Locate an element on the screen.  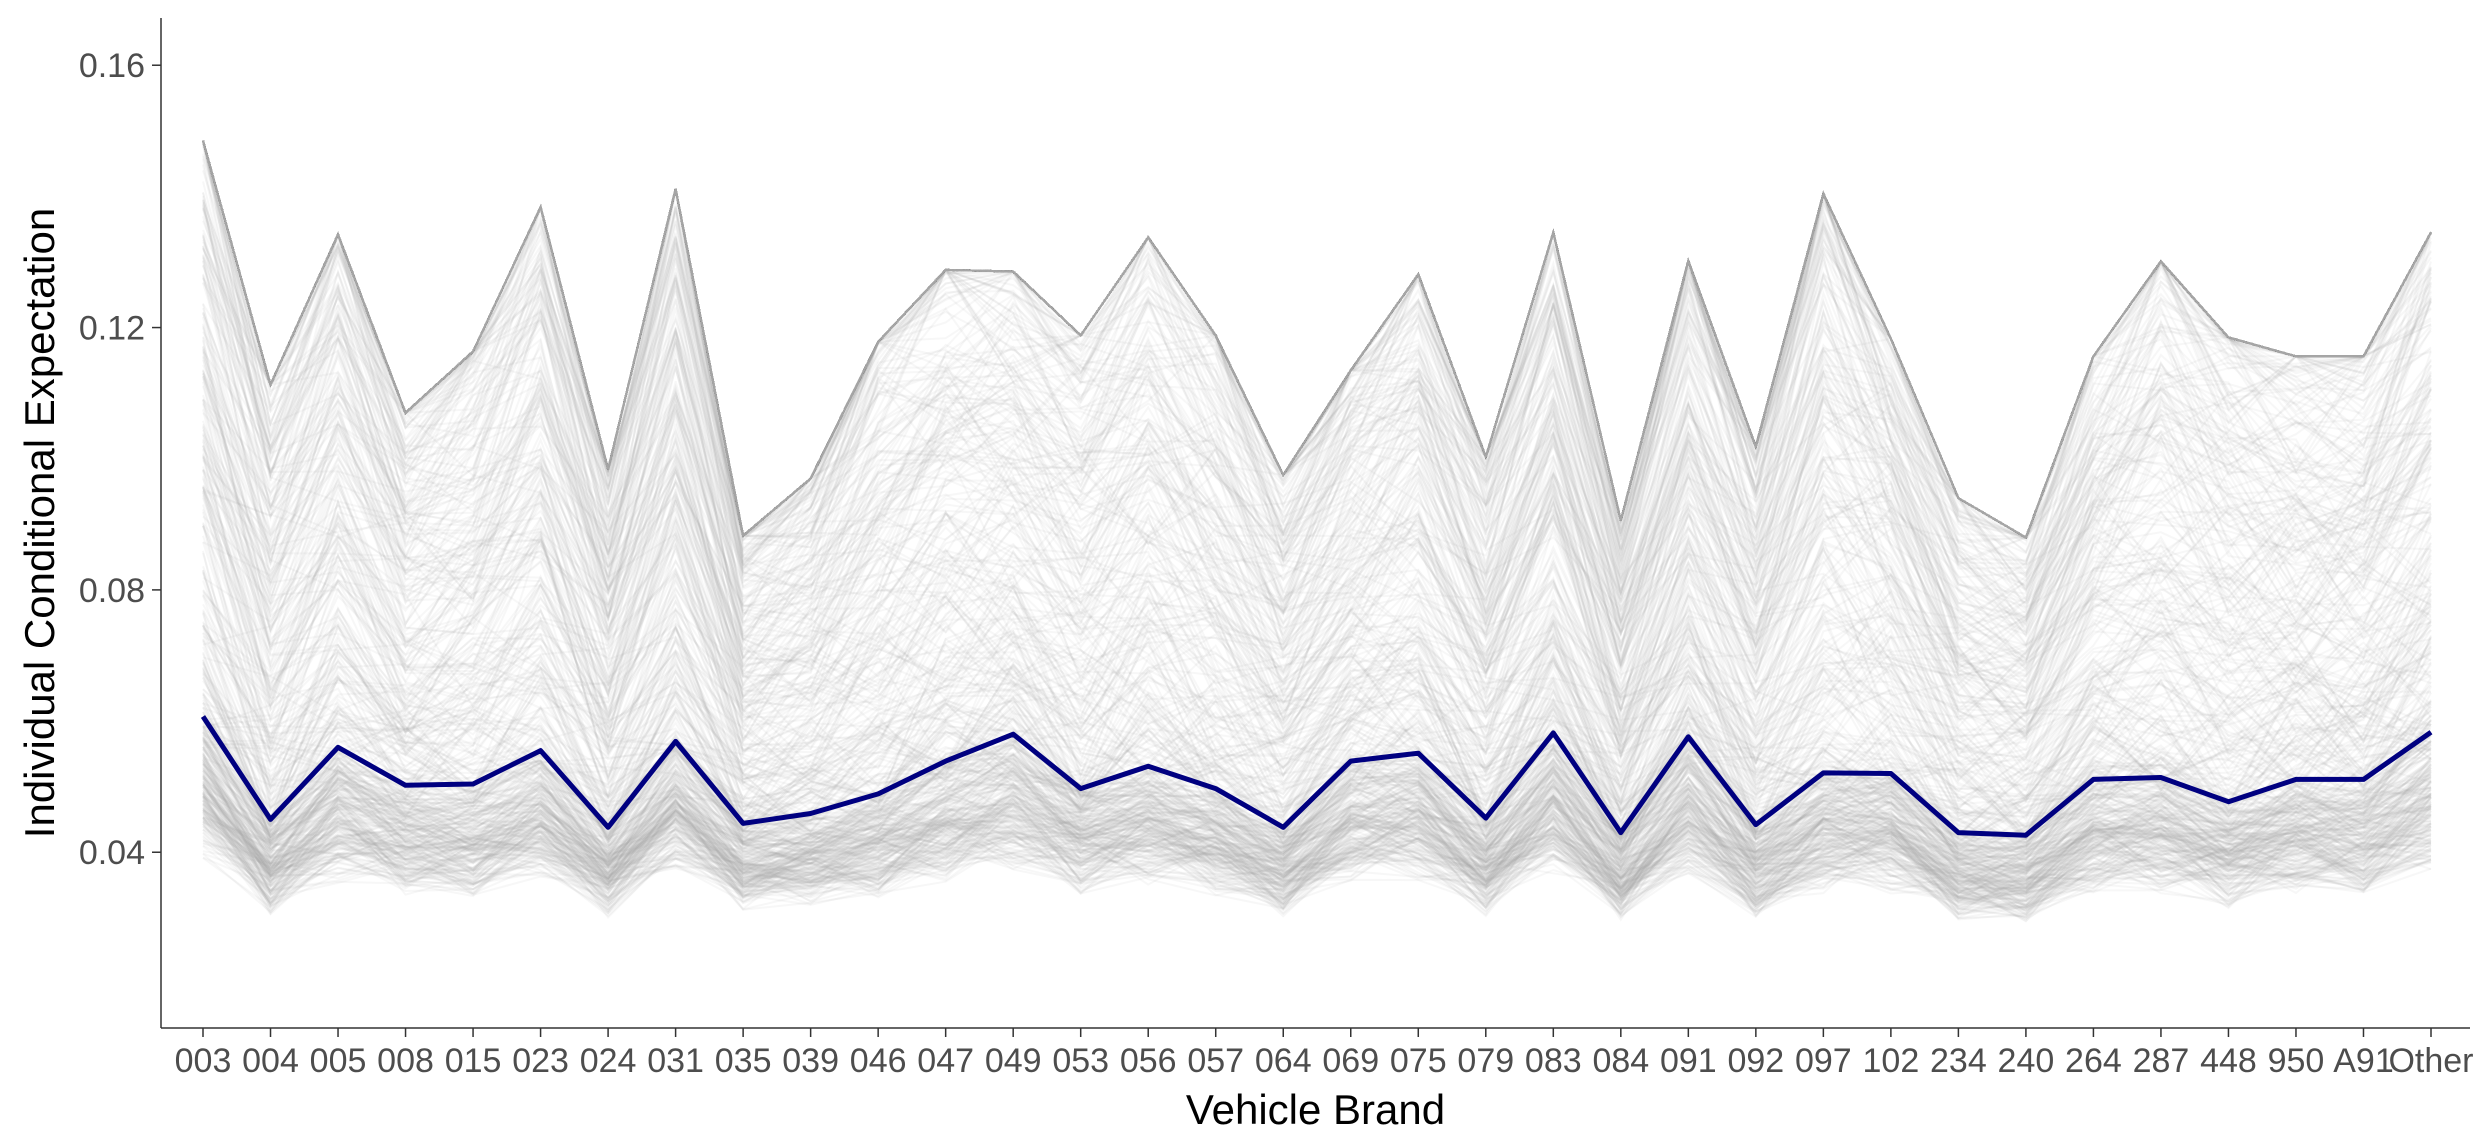
x-tick-label: 264 is located at coordinates (2093, 1061).